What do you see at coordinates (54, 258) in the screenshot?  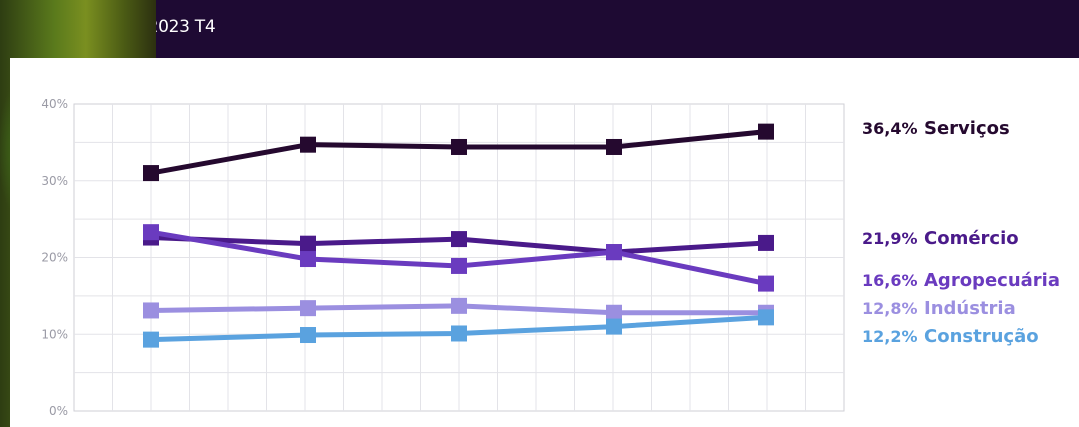 I see `y-tick-label: 20%` at bounding box center [54, 258].